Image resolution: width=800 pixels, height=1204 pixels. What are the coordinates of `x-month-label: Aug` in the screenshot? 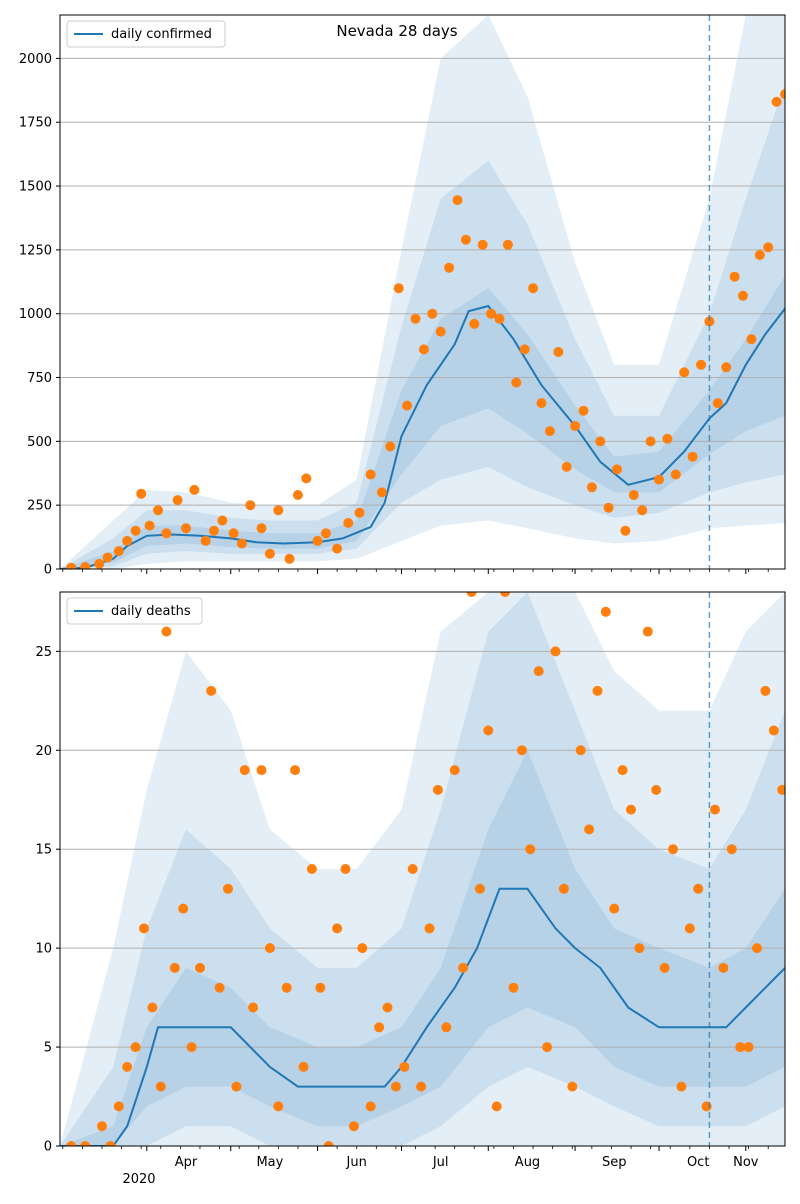 It's located at (527, 1162).